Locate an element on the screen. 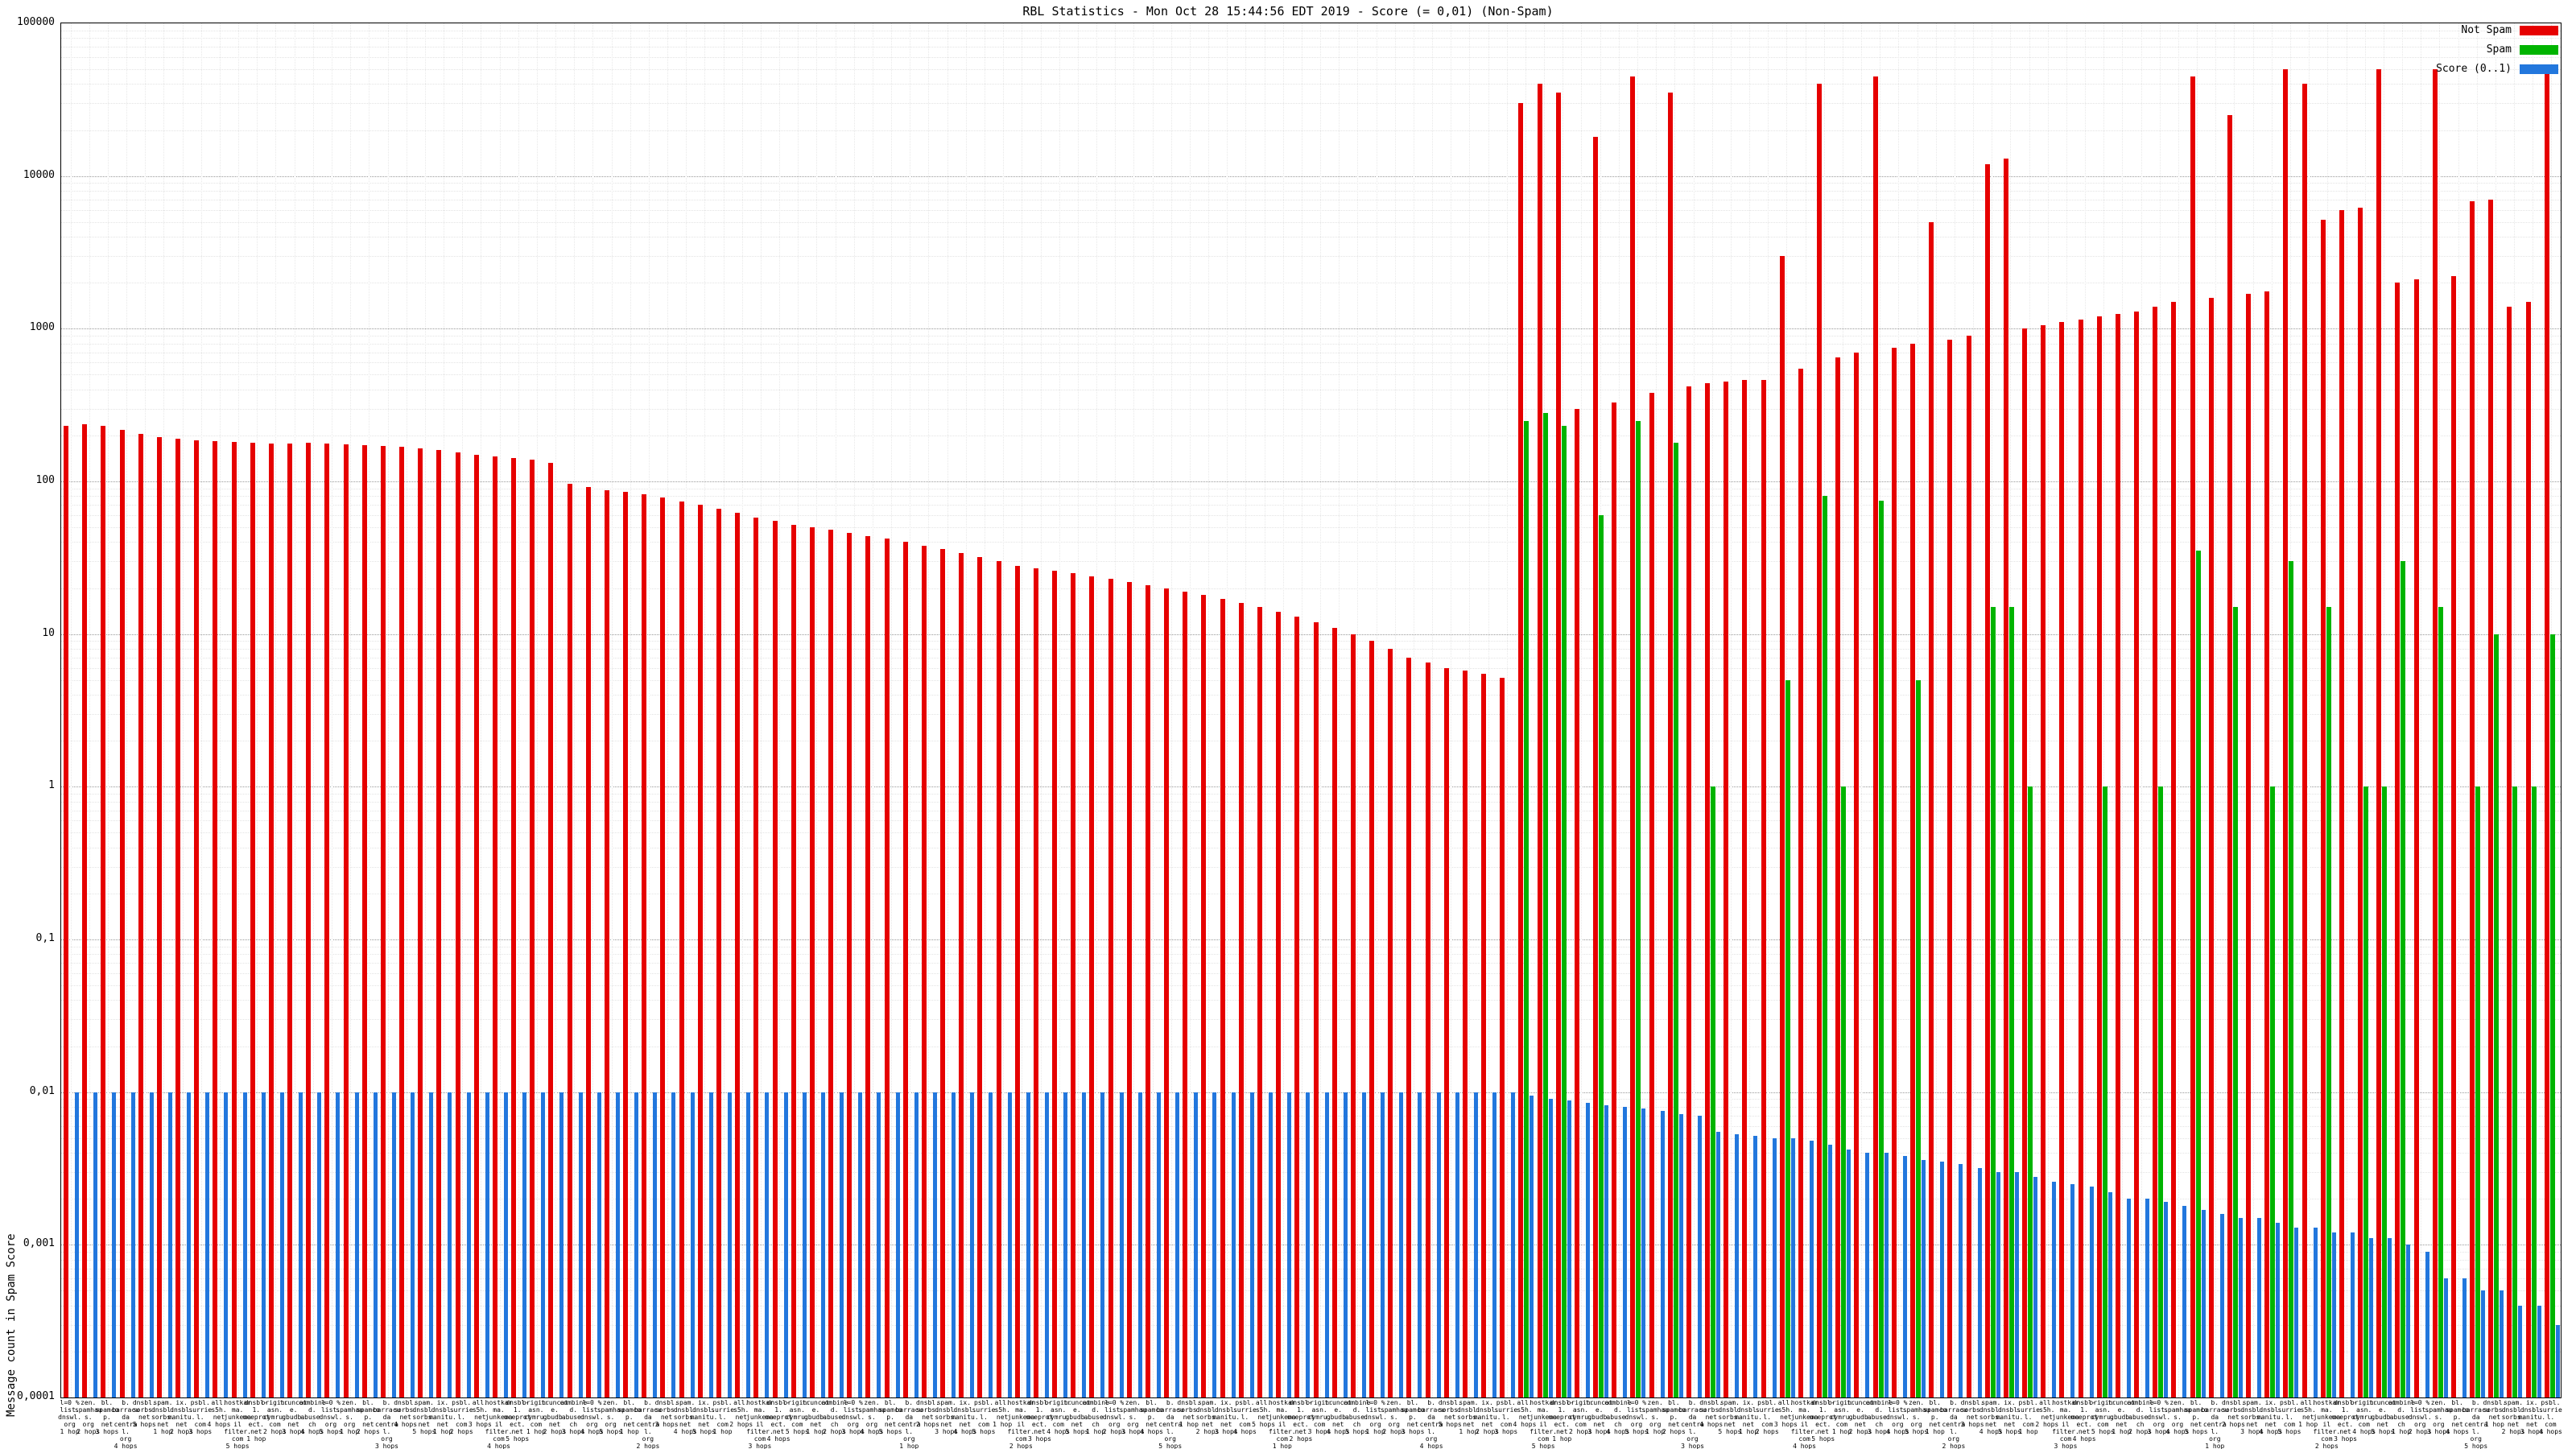 The height and width of the screenshot is (1449, 2576). x-tick-label: origin. asn. cymru. com 4 hops is located at coordinates (2364, 1417).